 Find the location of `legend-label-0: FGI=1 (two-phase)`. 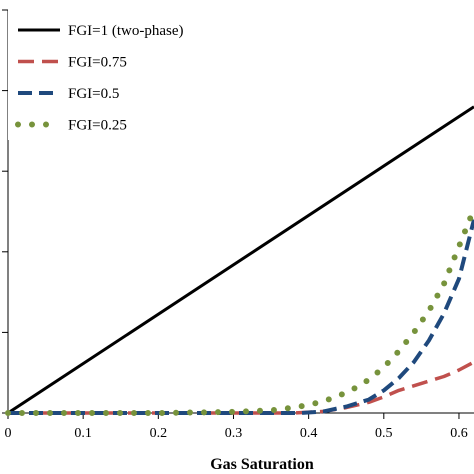

legend-label-0: FGI=1 (two-phase) is located at coordinates (126, 31).